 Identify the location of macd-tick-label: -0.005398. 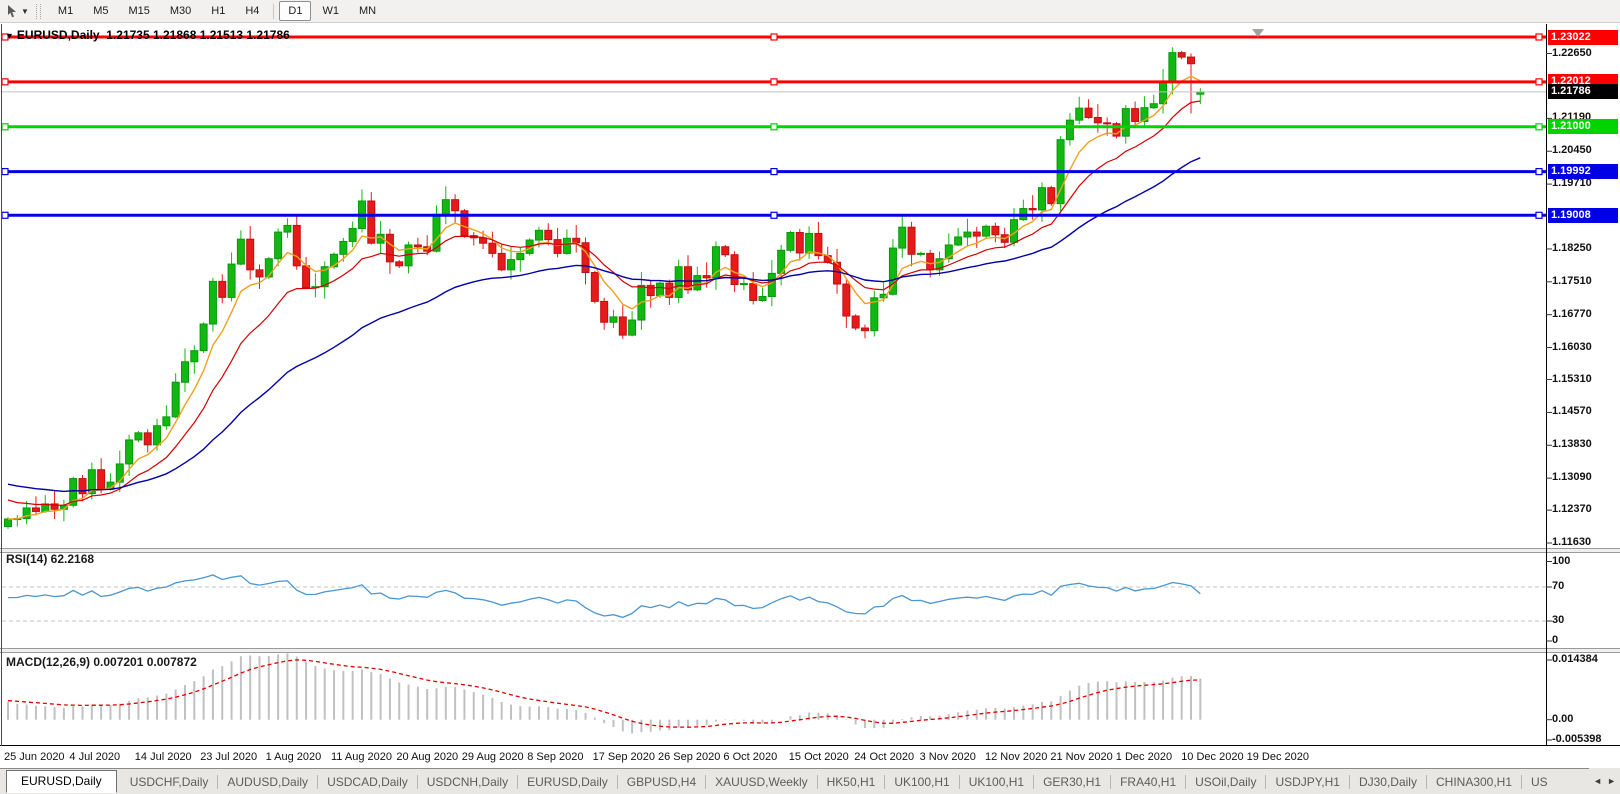
(1577, 739).